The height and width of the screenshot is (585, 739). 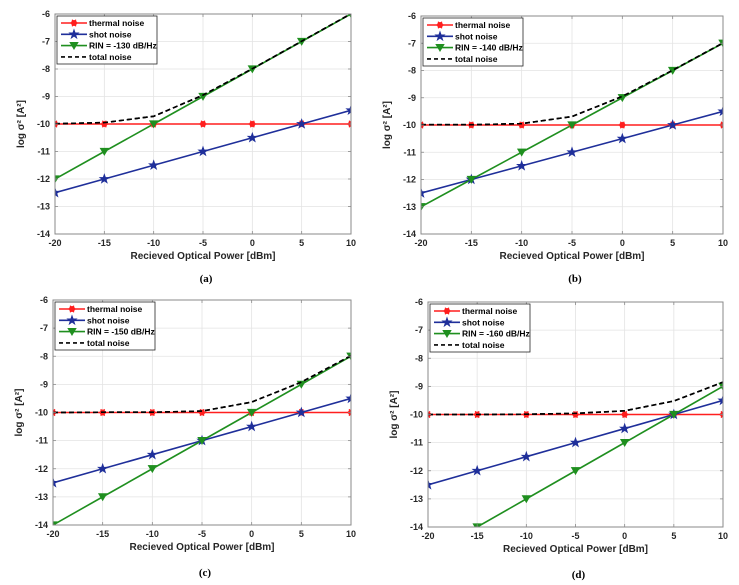 I want to click on legend-item-rin: RIN = -130 dB/Hz, so click(x=109, y=46).